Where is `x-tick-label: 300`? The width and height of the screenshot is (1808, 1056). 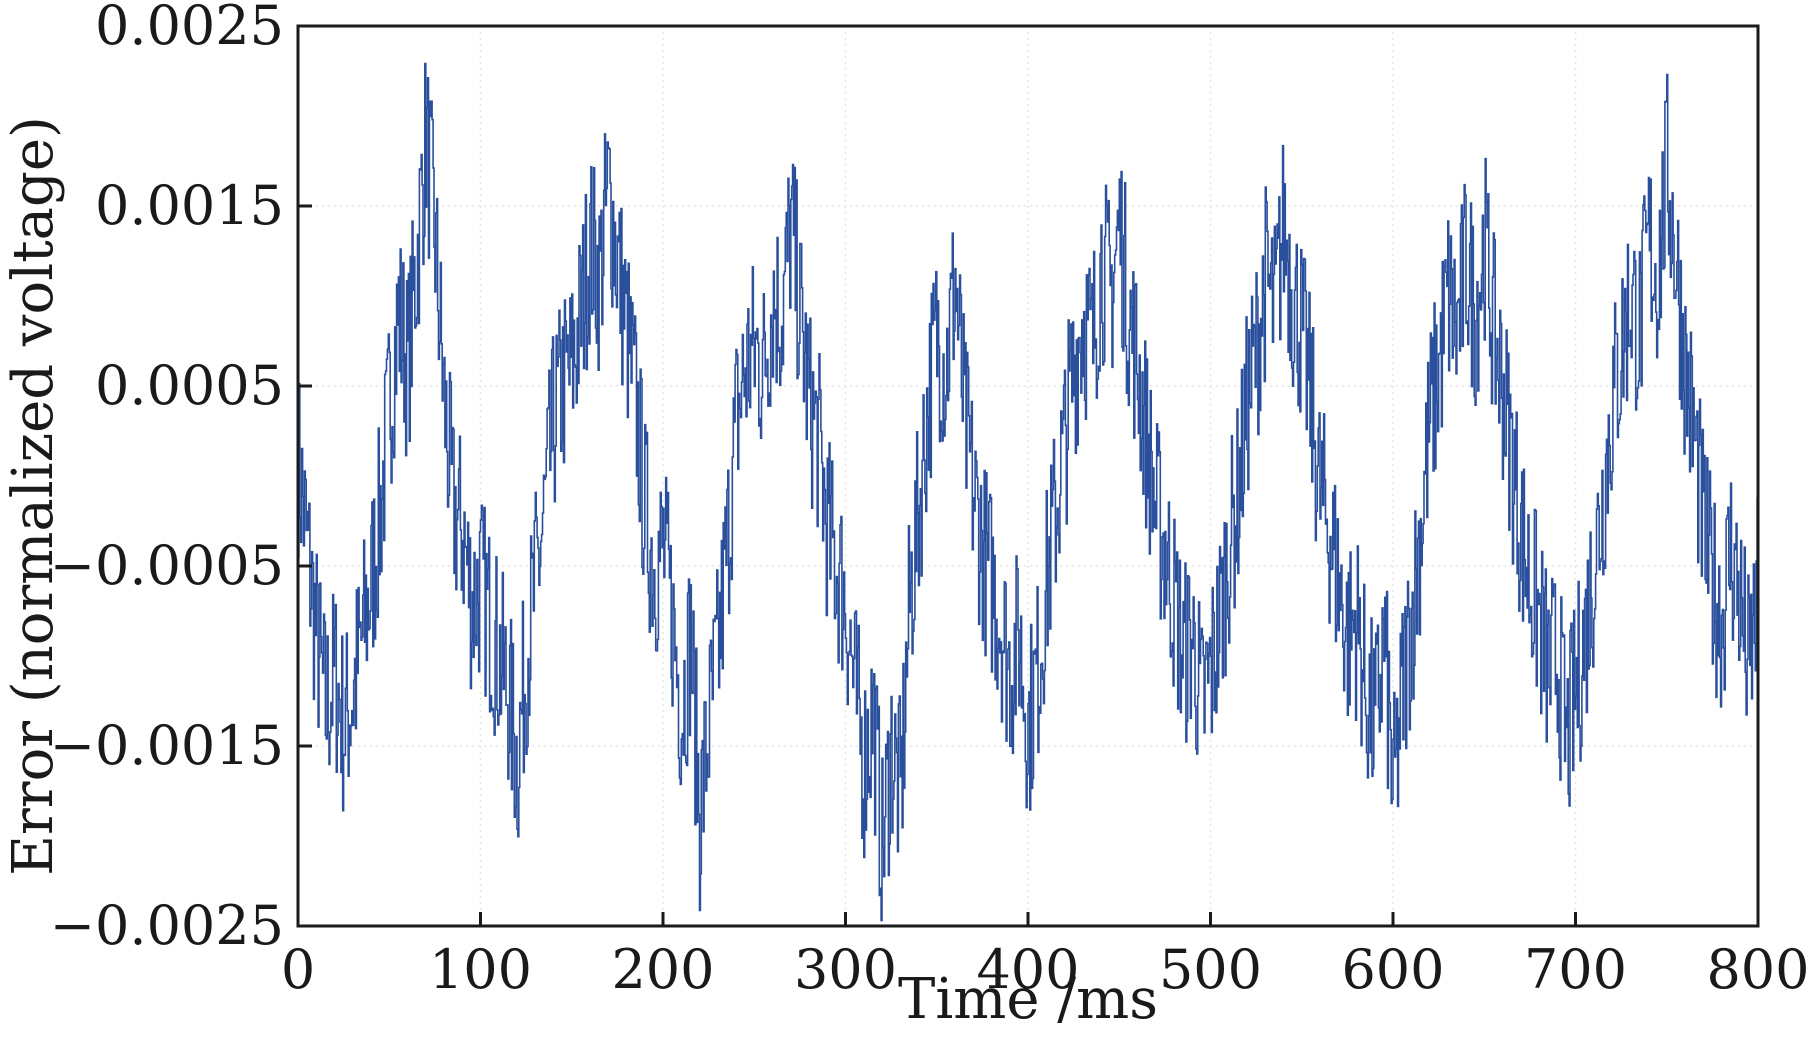 x-tick-label: 300 is located at coordinates (845, 969).